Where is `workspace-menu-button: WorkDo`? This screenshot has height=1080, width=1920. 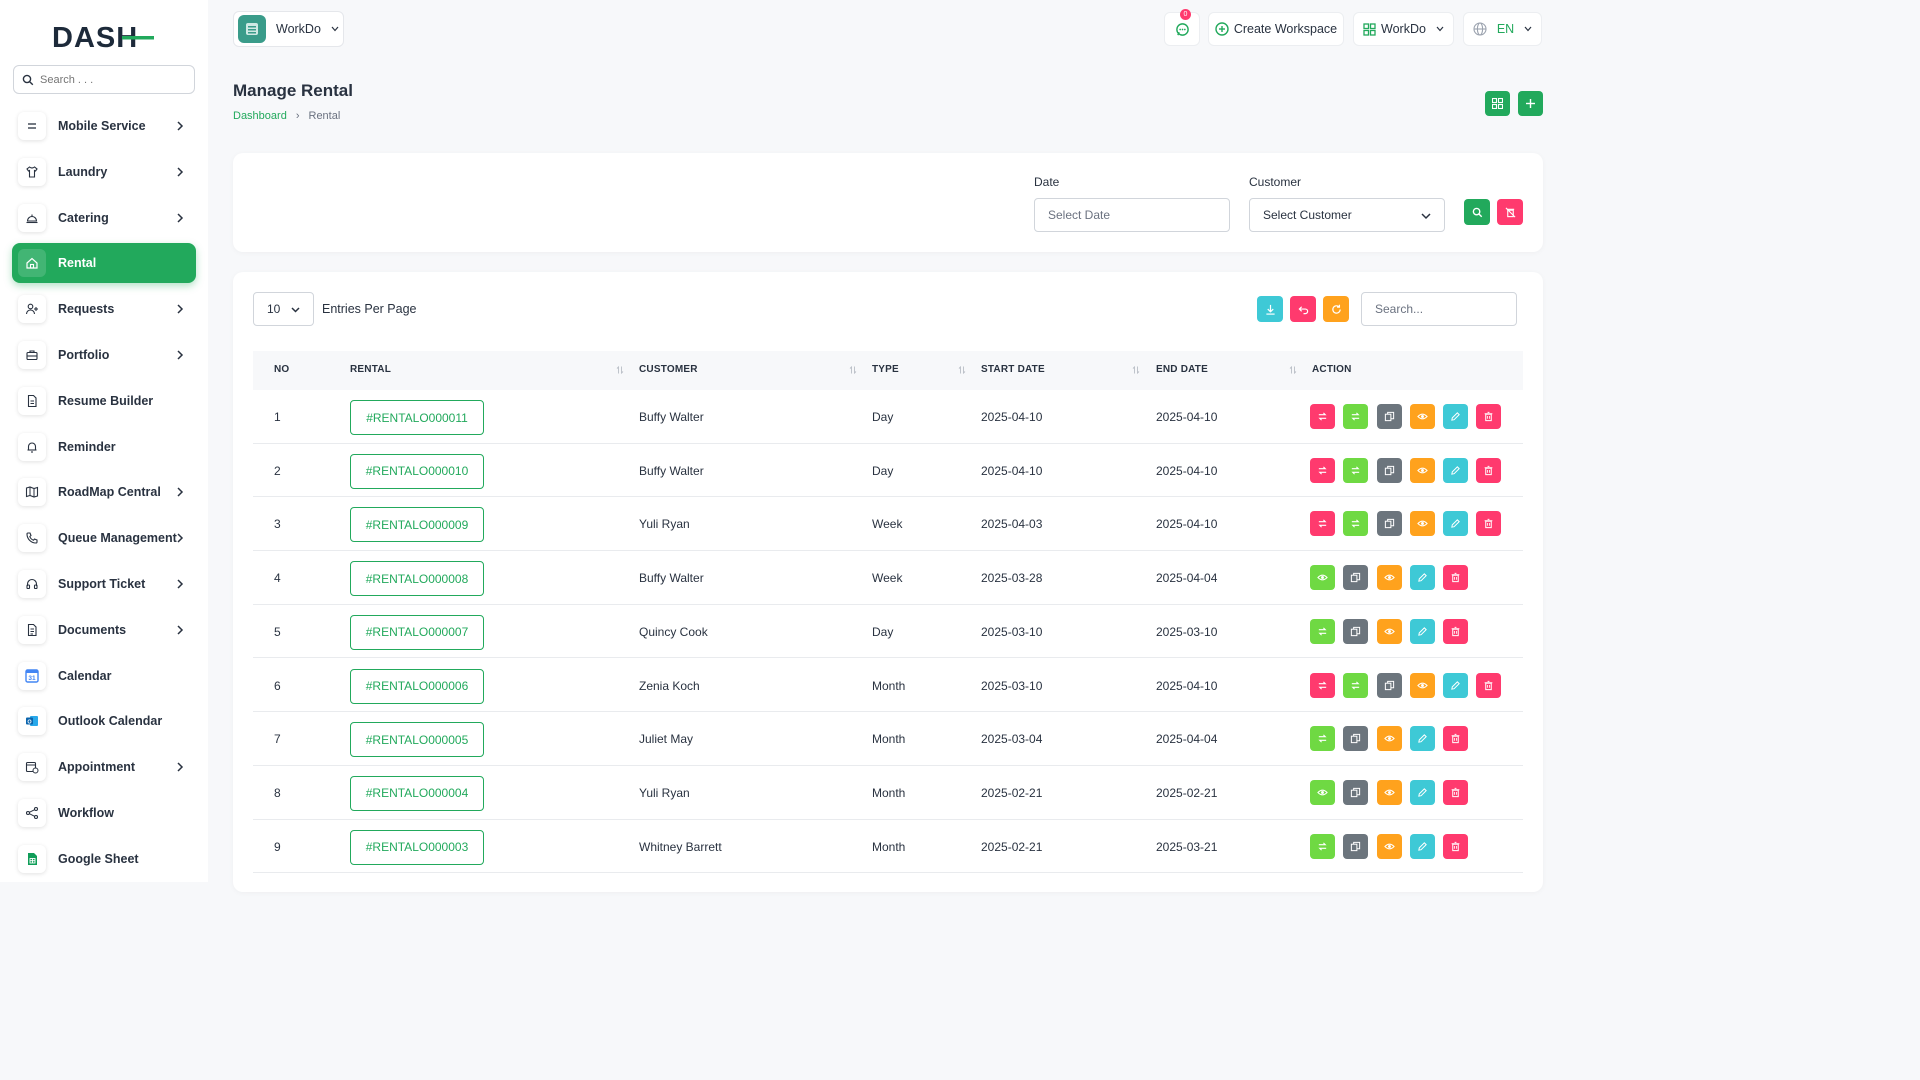
workspace-menu-button: WorkDo is located at coordinates (1403, 29).